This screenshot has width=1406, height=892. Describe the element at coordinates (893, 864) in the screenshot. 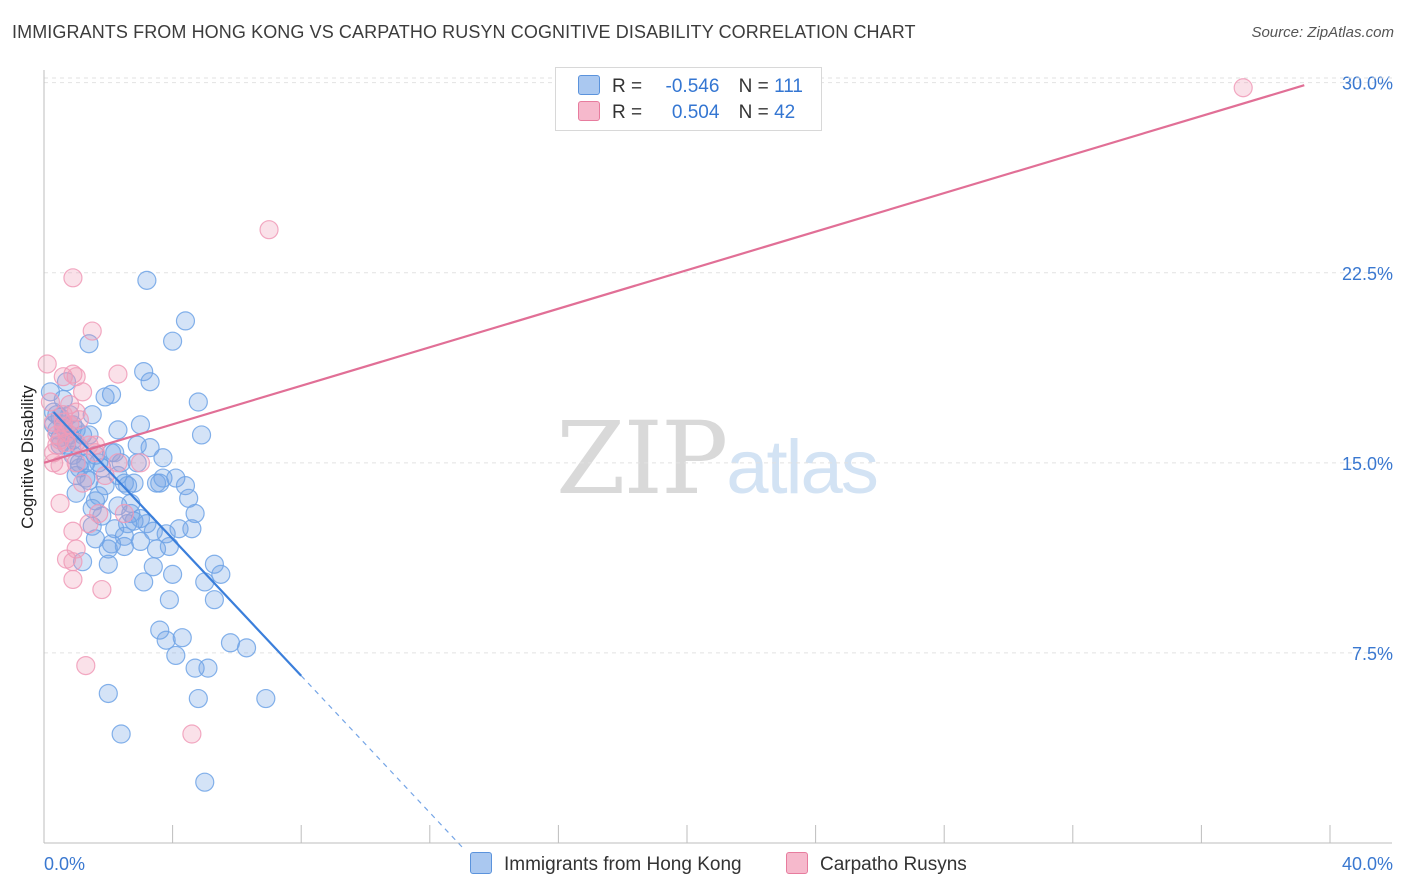

I see `series-legend-label-carpatho-rusyns: Carpatho Rusyns` at that location.